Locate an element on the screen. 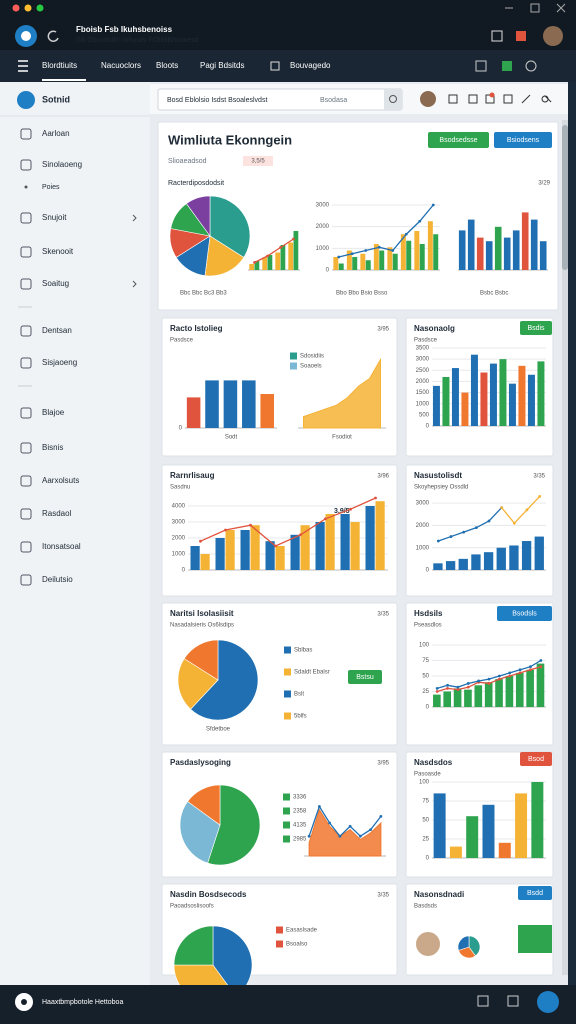 The height and width of the screenshot is (1024, 576). close-dot is located at coordinates (16, 8).